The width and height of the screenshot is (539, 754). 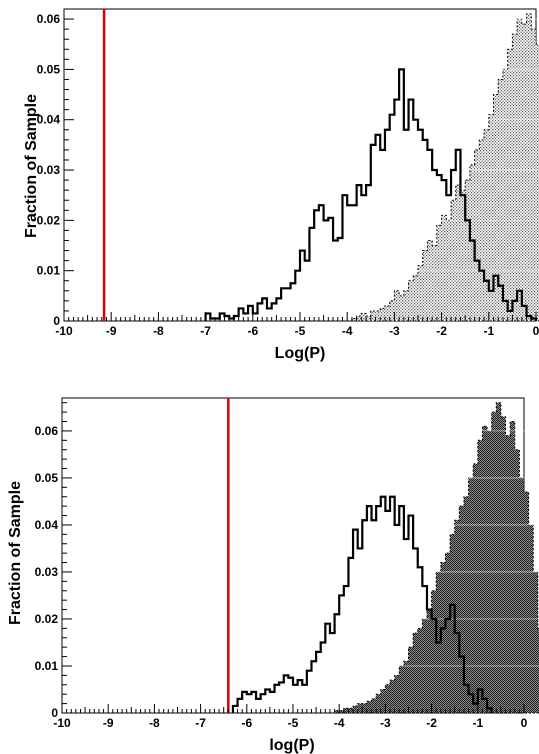 I want to click on bottom-x-tick-label: 0, so click(x=524, y=723).